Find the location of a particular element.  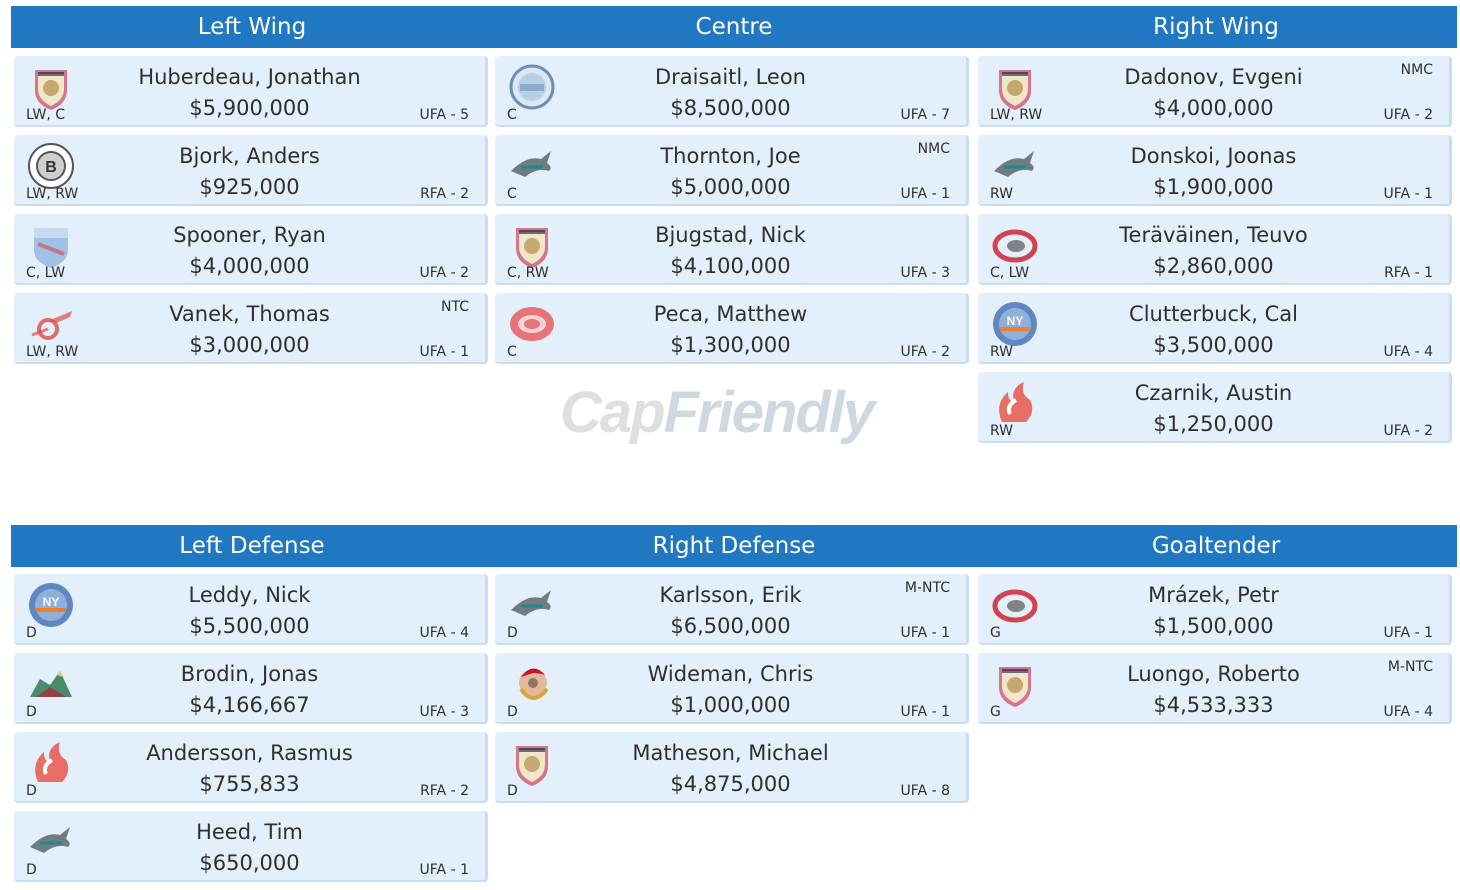

player-card: NY Leddy, Nick $5,500,000 D UFA - 4 is located at coordinates (251, 609).